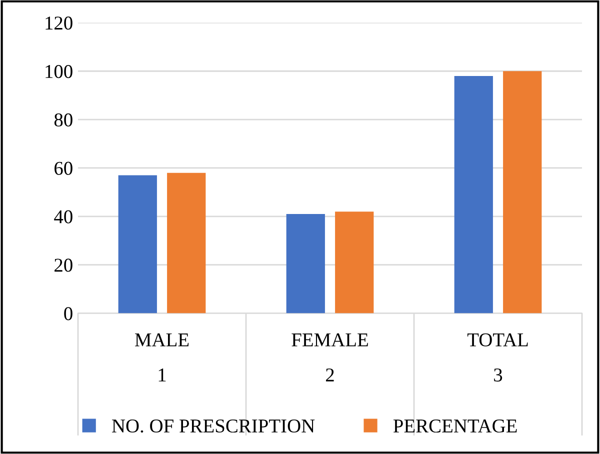 The image size is (600, 454). Describe the element at coordinates (63, 168) in the screenshot. I see `y-tick-label: 60` at that location.